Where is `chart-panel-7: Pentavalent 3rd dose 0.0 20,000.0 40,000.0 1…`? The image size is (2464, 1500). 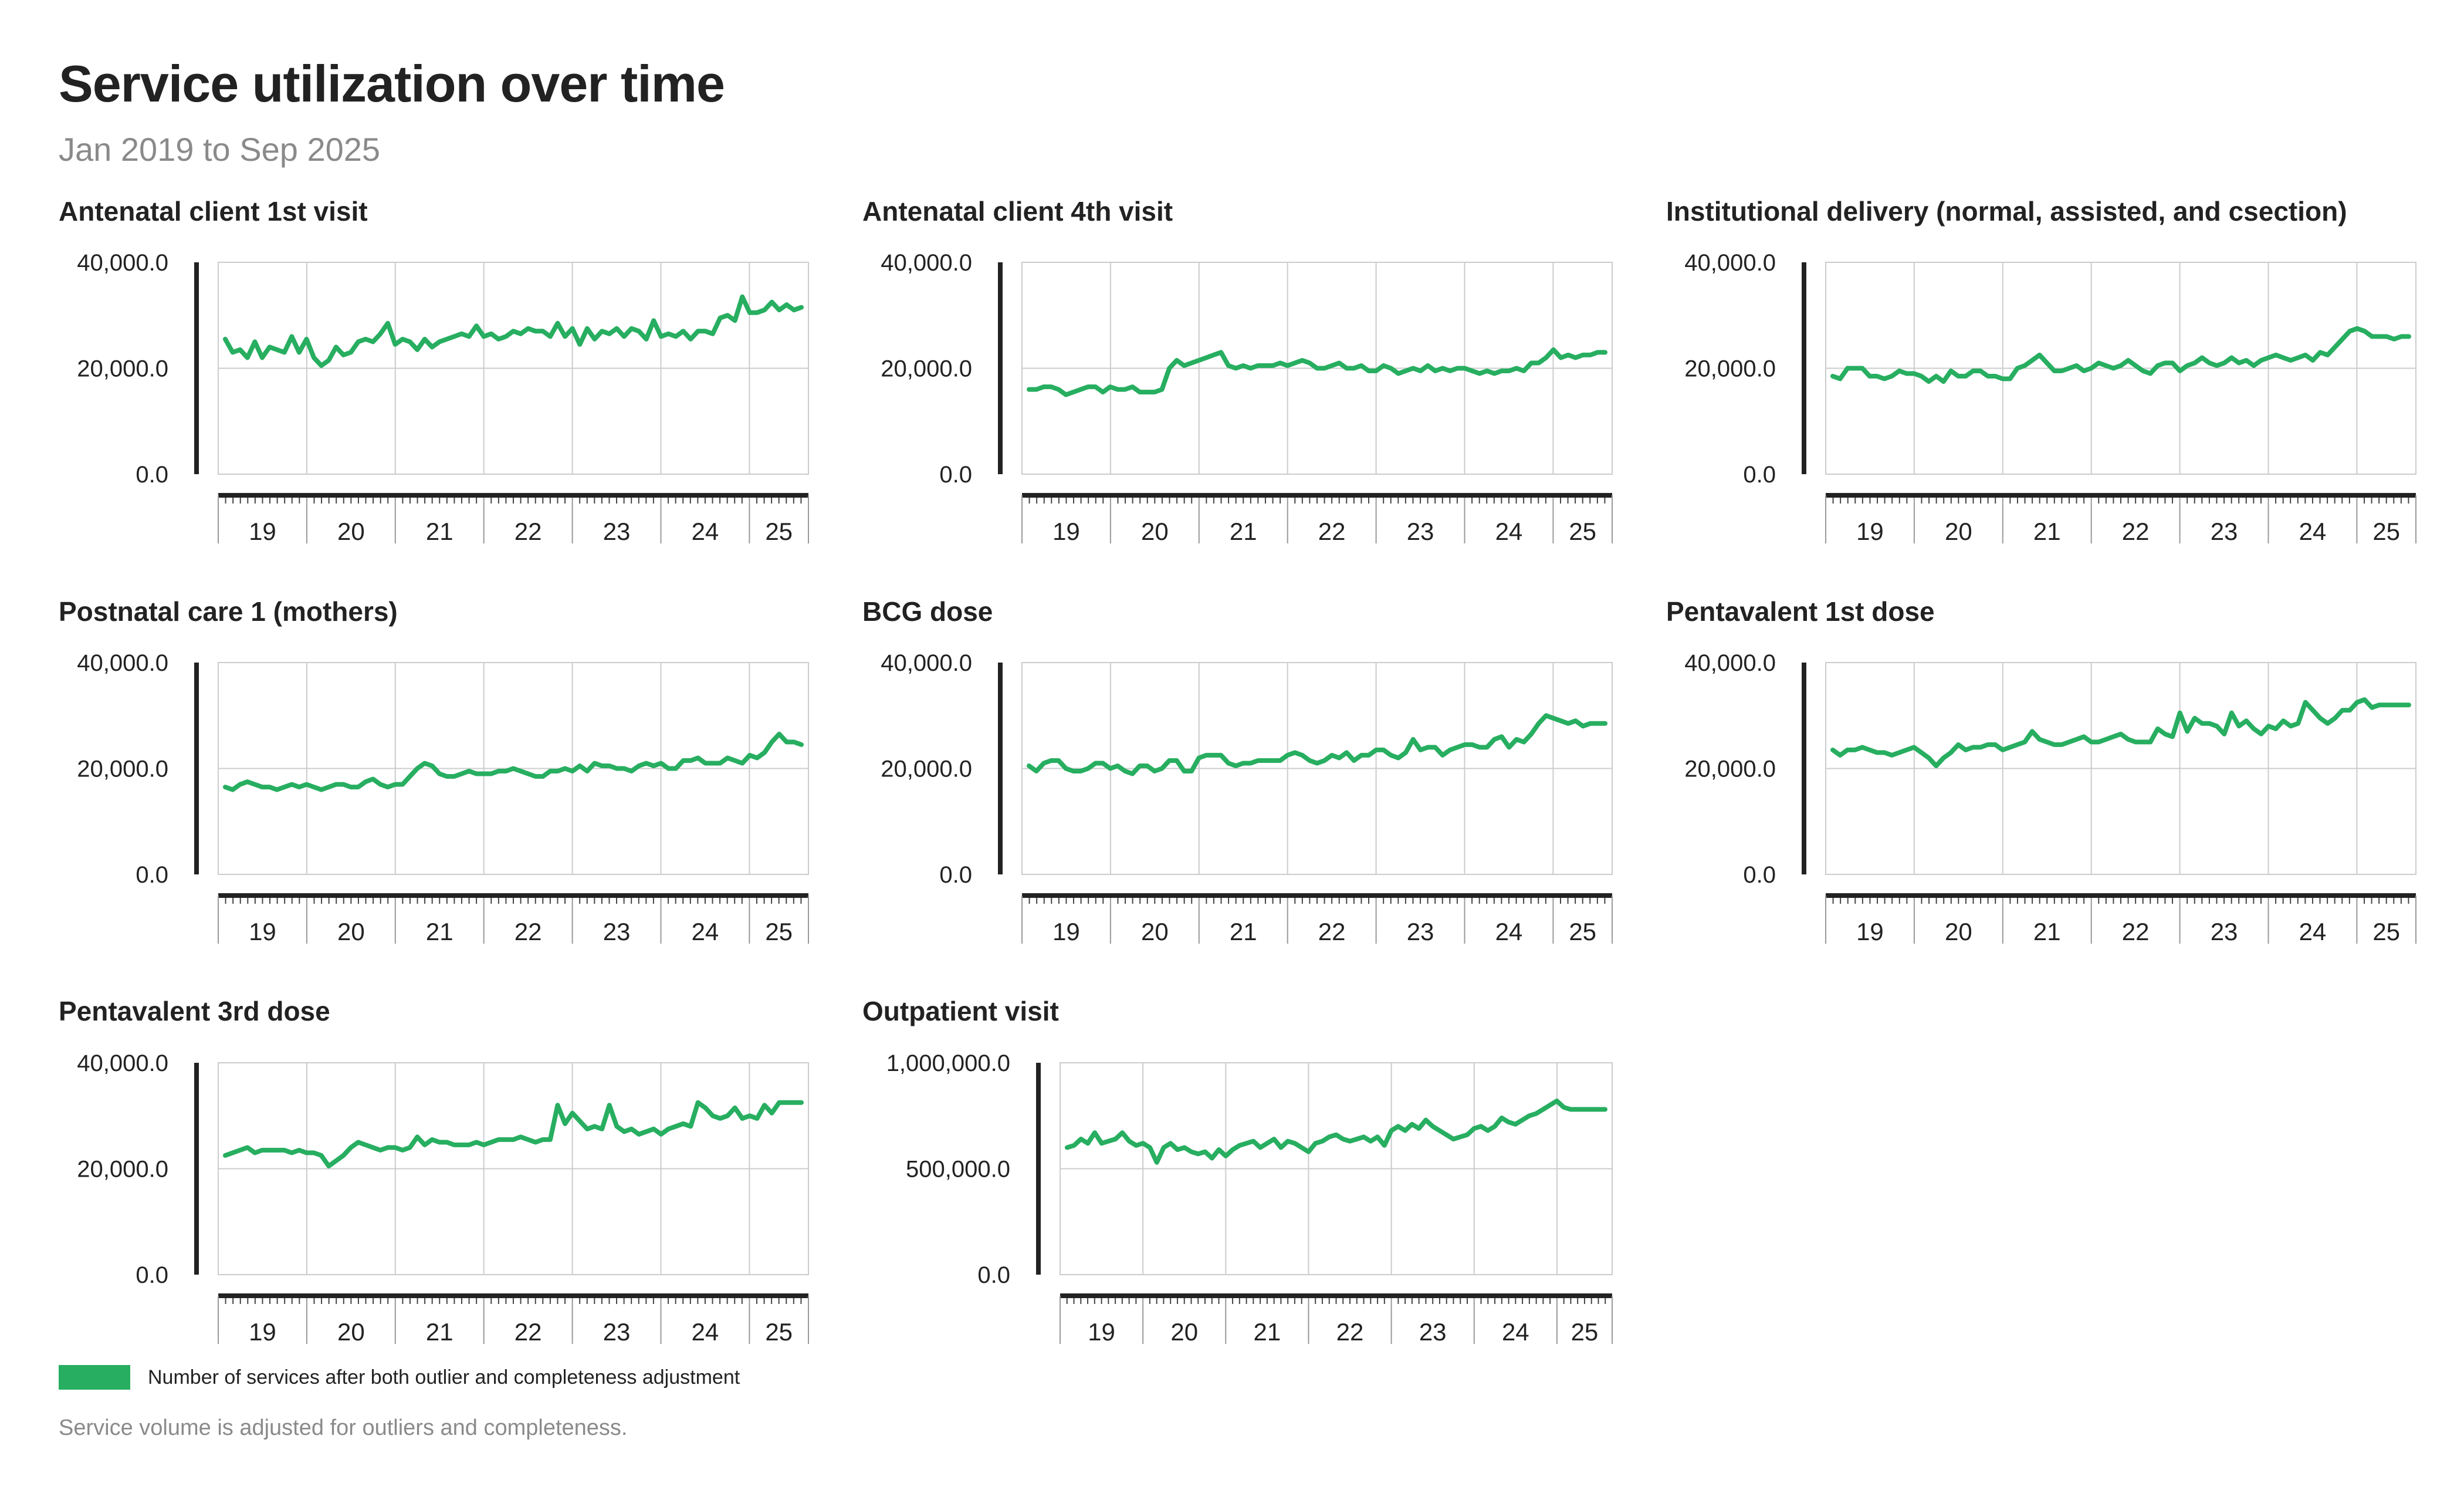
chart-panel-7: Pentavalent 3rd dose 0.0 20,000.0 40,000.0 1… is located at coordinates (434, 1171).